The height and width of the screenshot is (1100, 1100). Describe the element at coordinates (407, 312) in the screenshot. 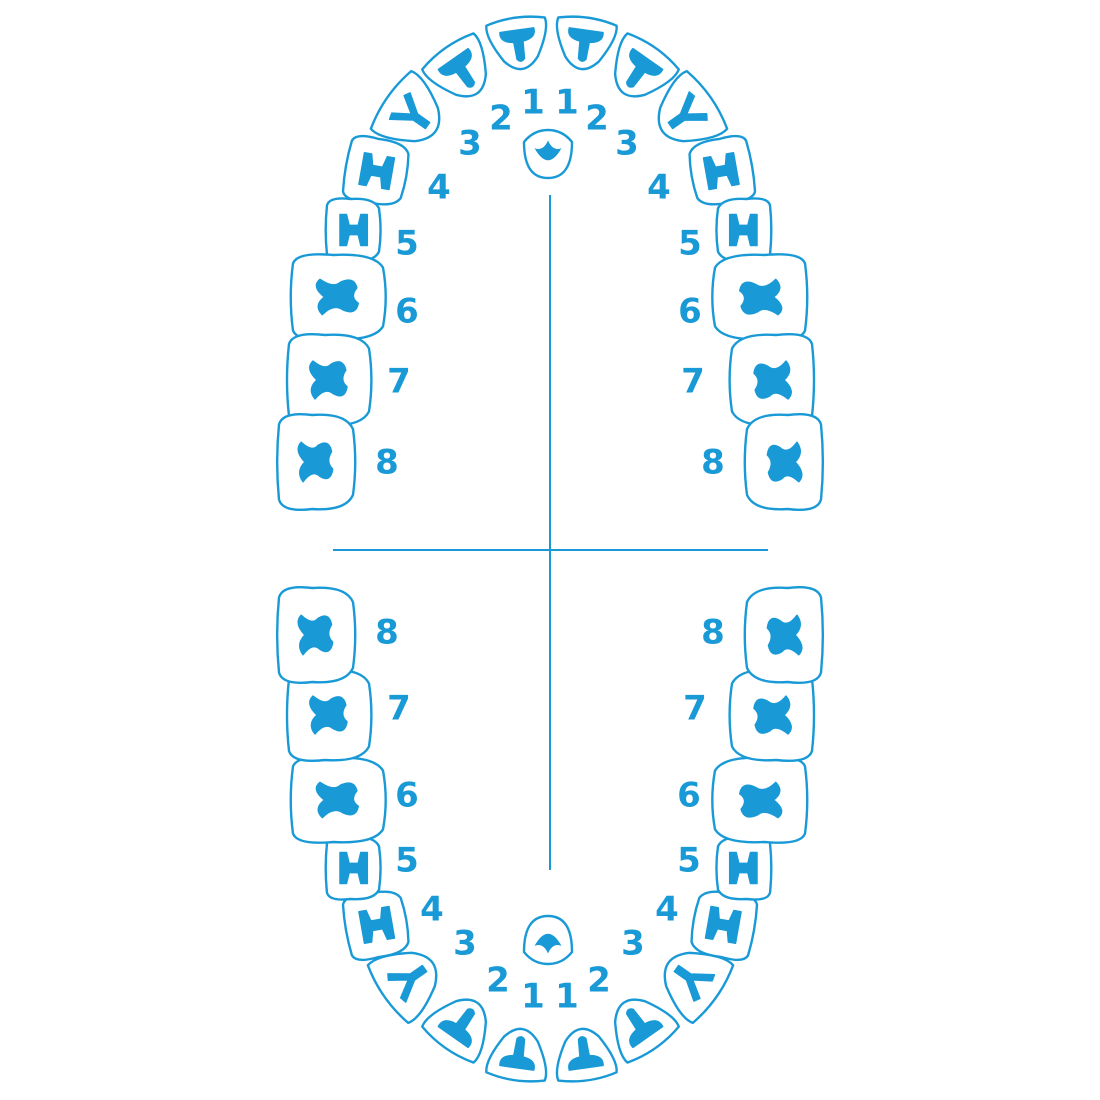

I see `tooth-number-upper-left-6: 6` at that location.